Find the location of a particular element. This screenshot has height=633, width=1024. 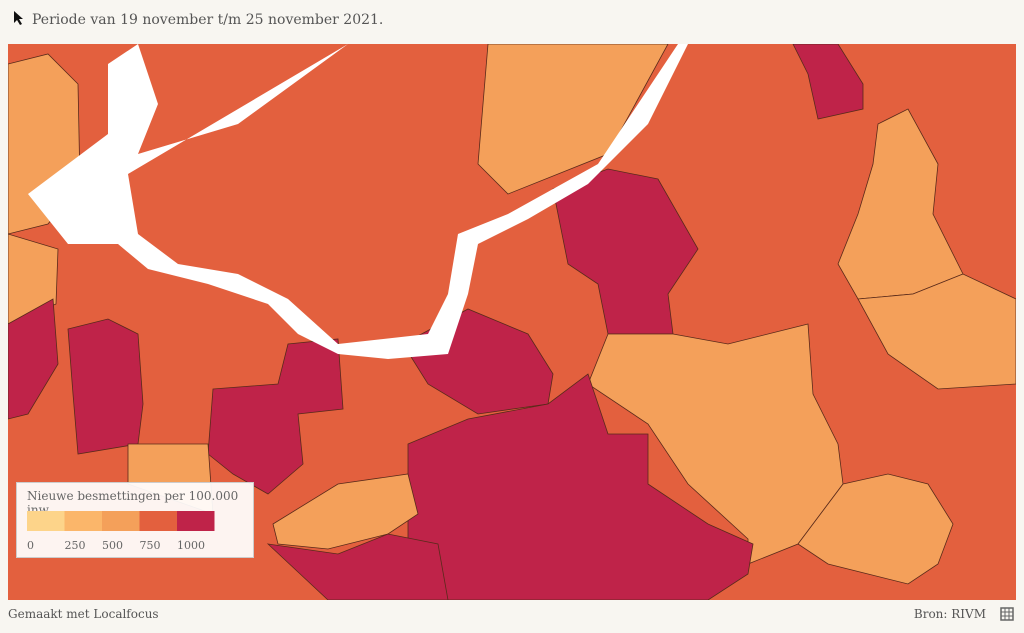

cursor-icon is located at coordinates (18, 18).